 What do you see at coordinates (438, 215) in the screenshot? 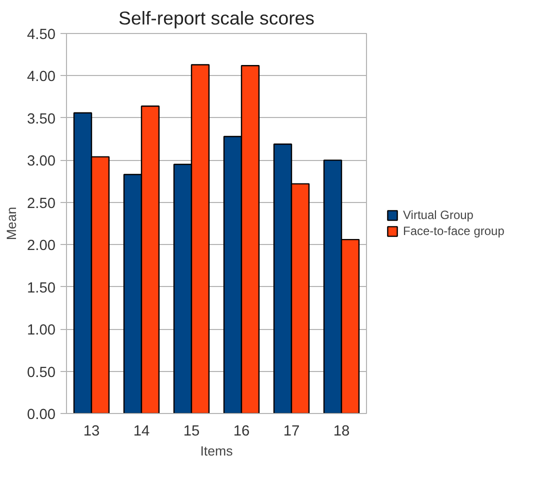
I see `legend-label: Virtual Group` at bounding box center [438, 215].